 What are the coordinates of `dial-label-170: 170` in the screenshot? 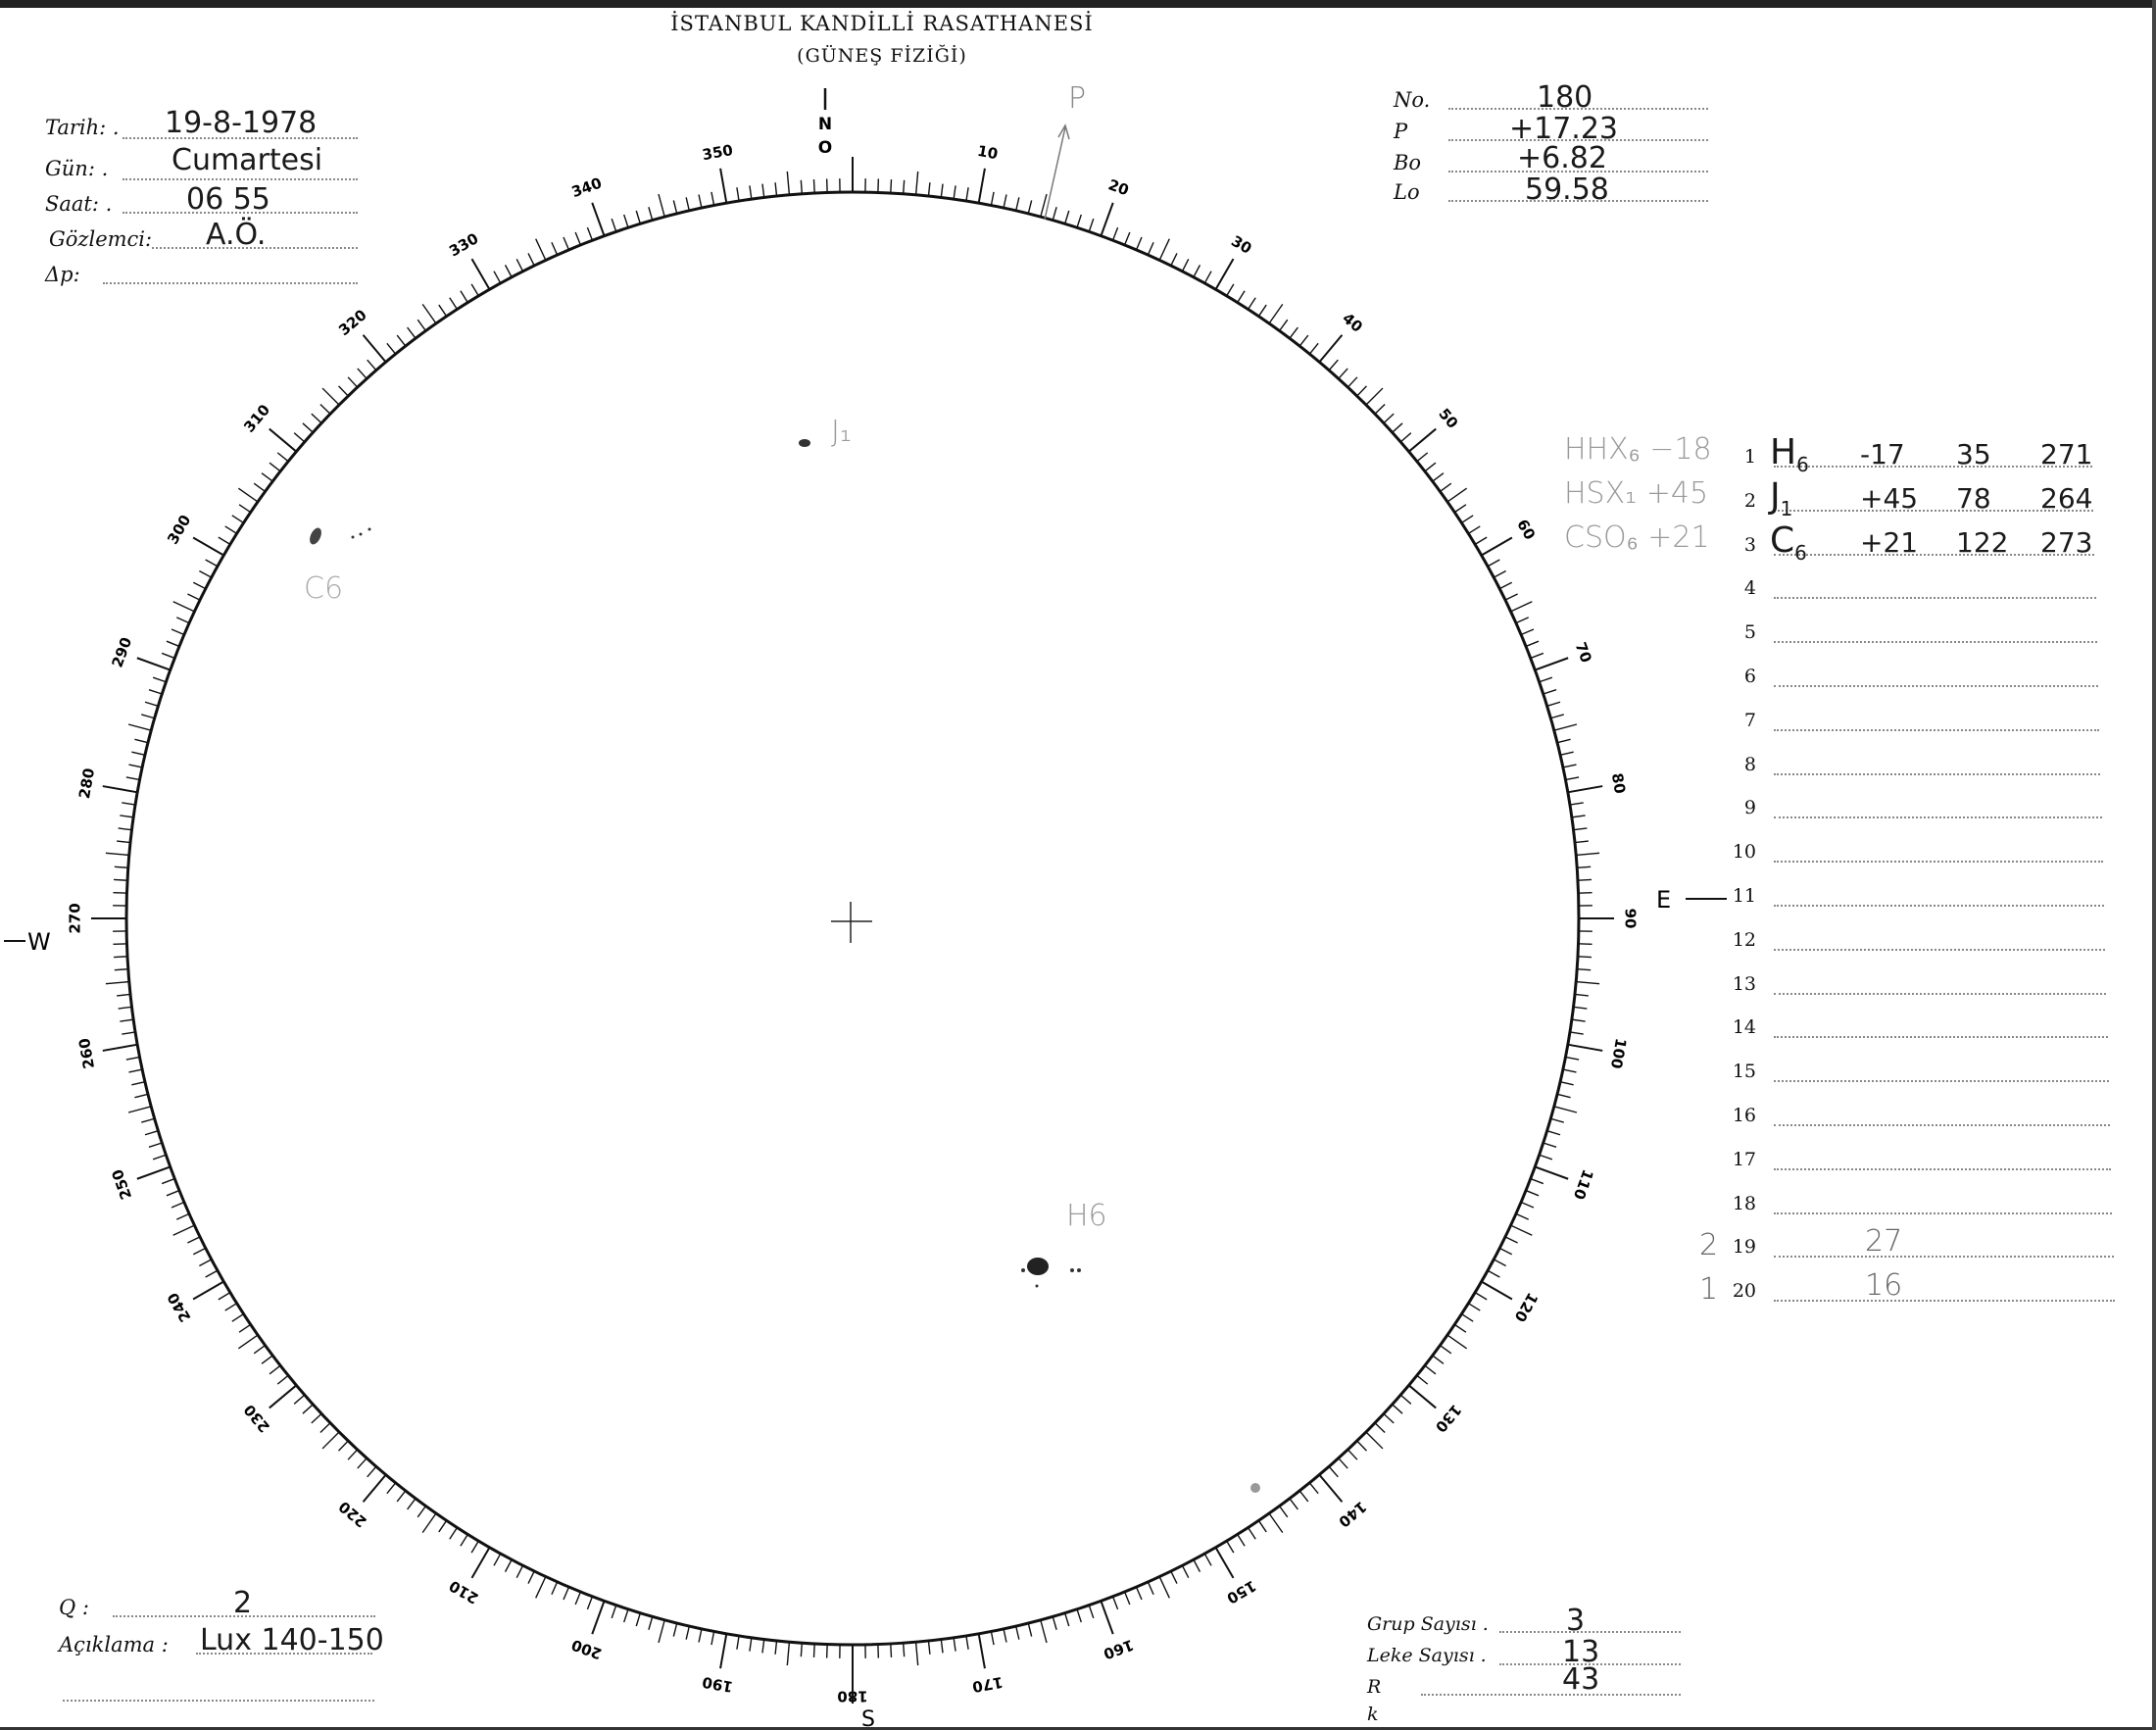 It's located at (988, 1685).